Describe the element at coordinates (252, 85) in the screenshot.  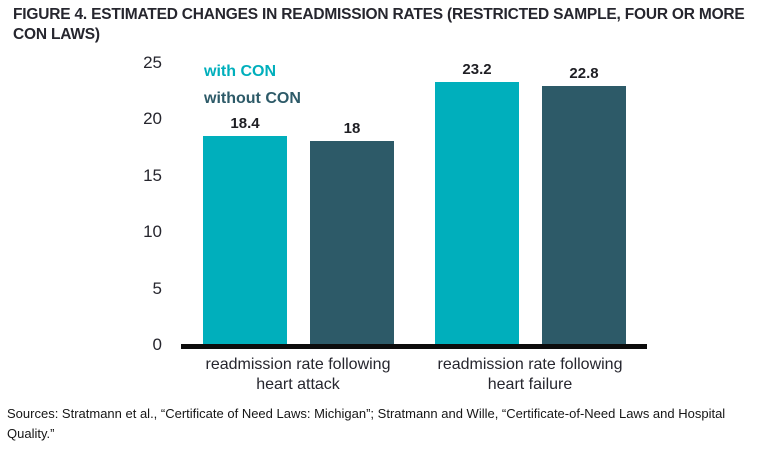
I see `chart-legend: with CON without CON` at that location.